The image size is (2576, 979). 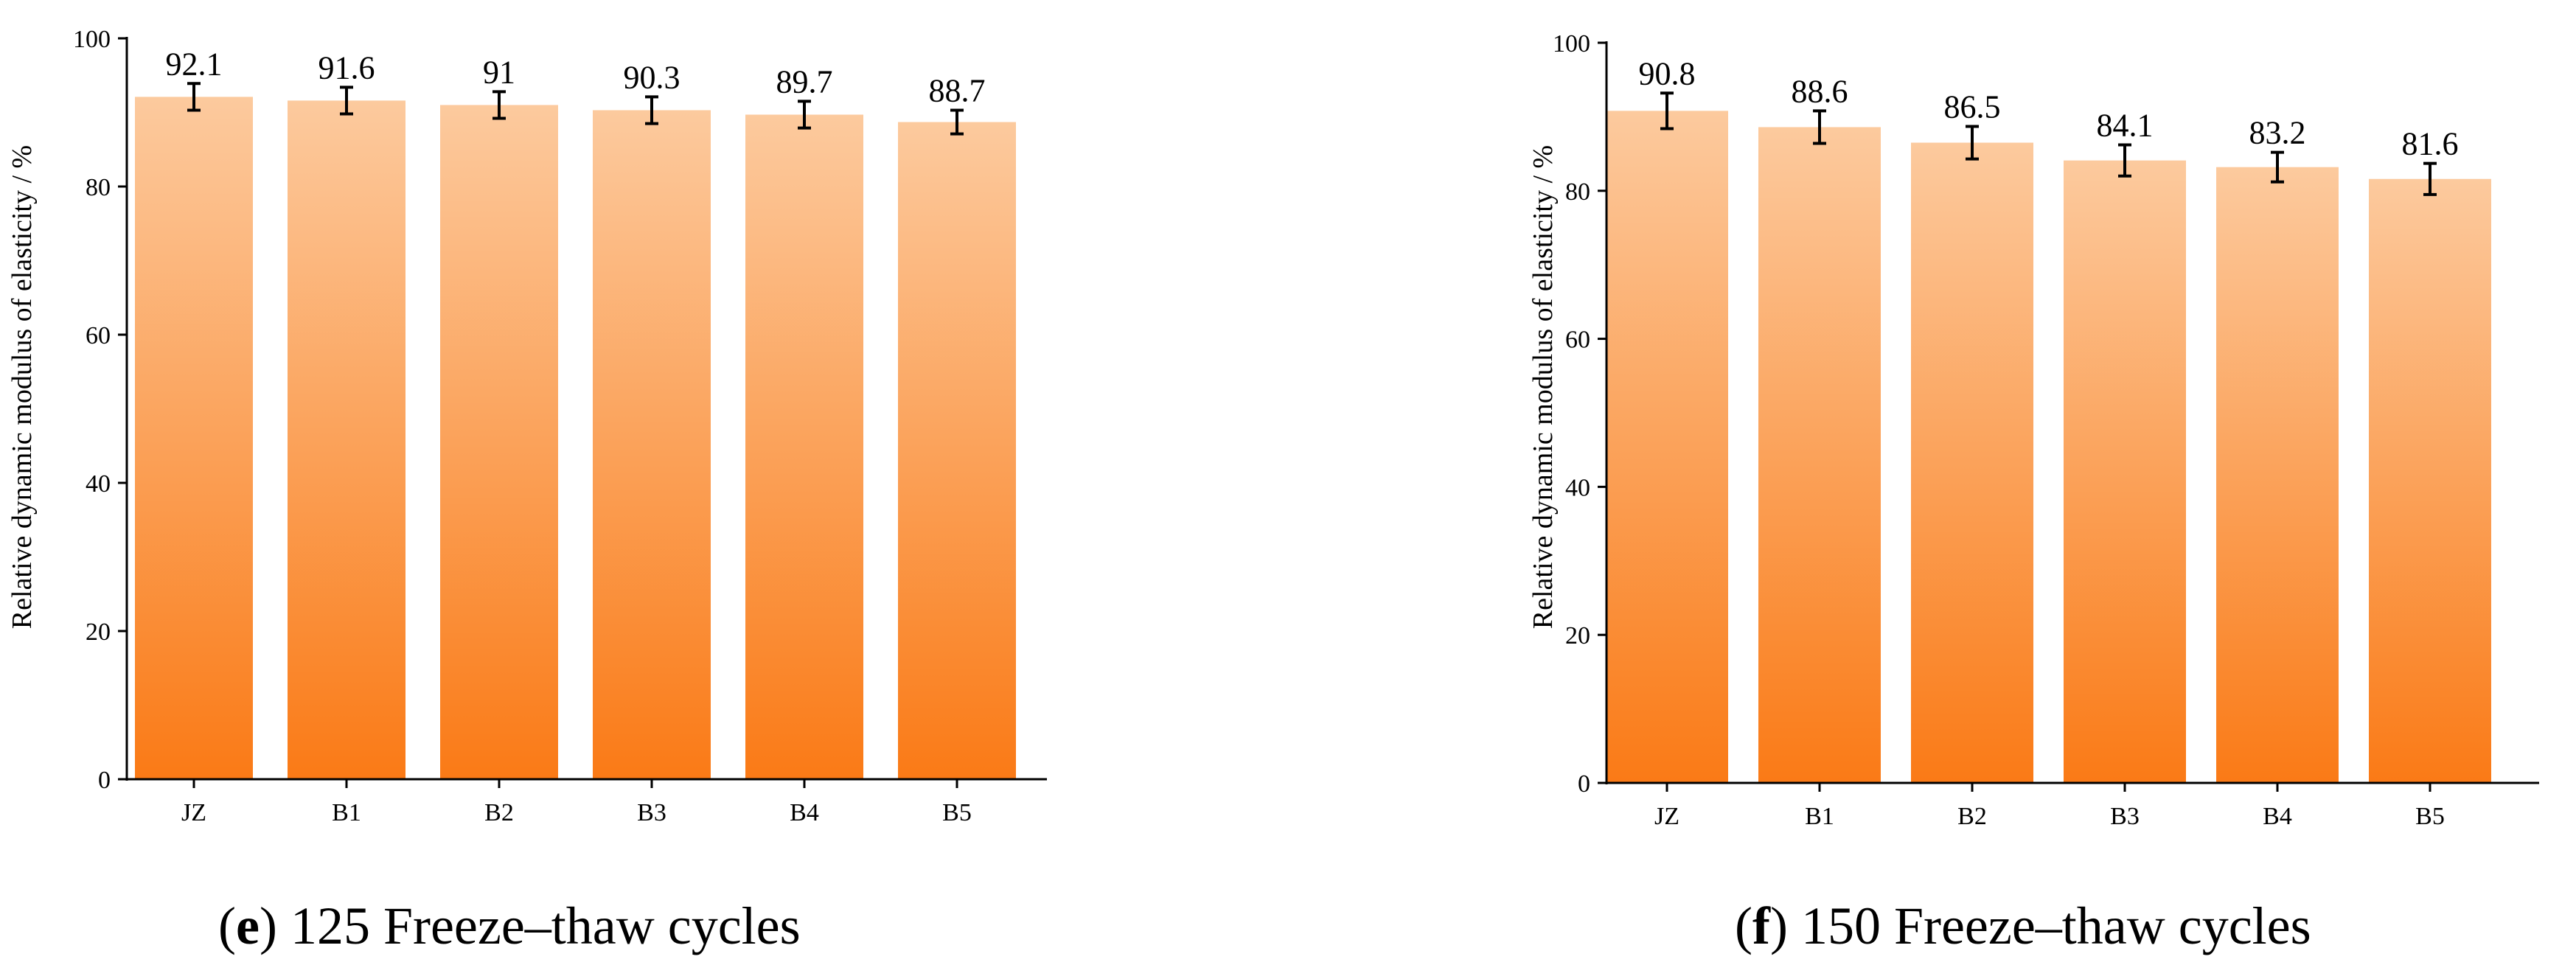 I want to click on x-tick-label-e-b3: B3, so click(x=651, y=812).